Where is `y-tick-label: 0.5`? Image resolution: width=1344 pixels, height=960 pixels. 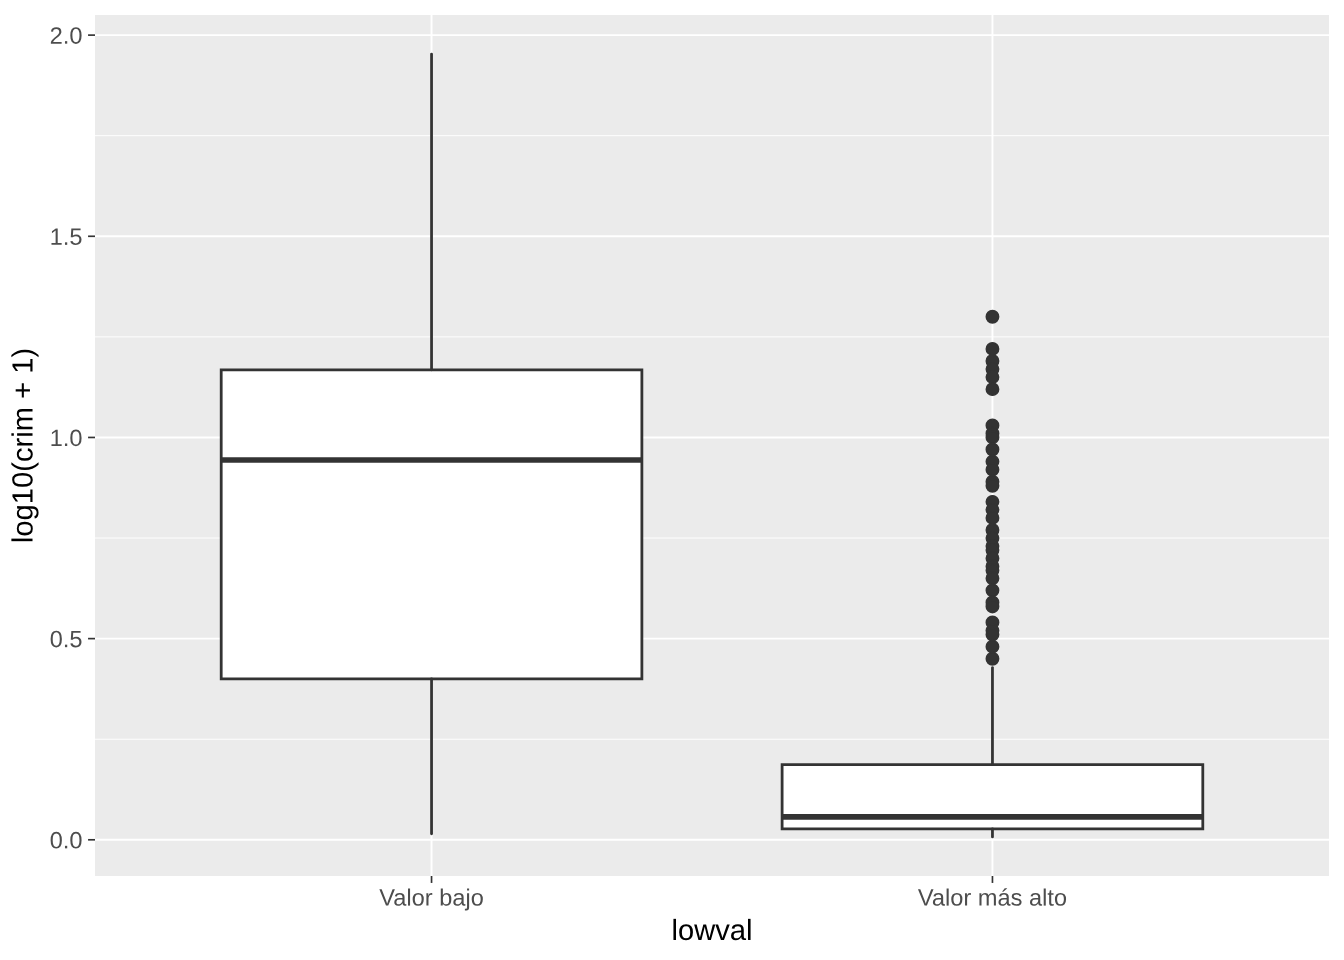
y-tick-label: 0.5 is located at coordinates (66, 639).